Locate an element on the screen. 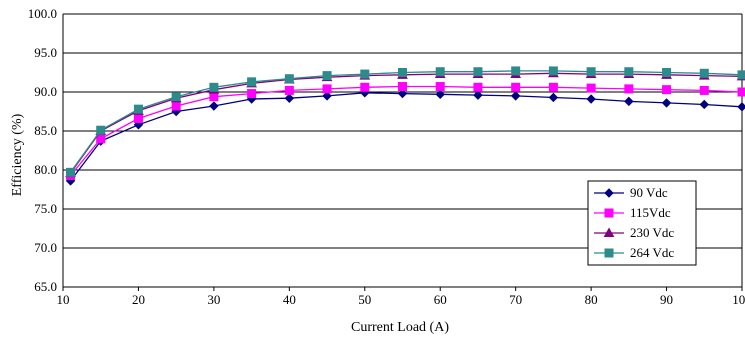 Image resolution: width=745 pixels, height=338 pixels. x-tick-label: 60 is located at coordinates (440, 299).